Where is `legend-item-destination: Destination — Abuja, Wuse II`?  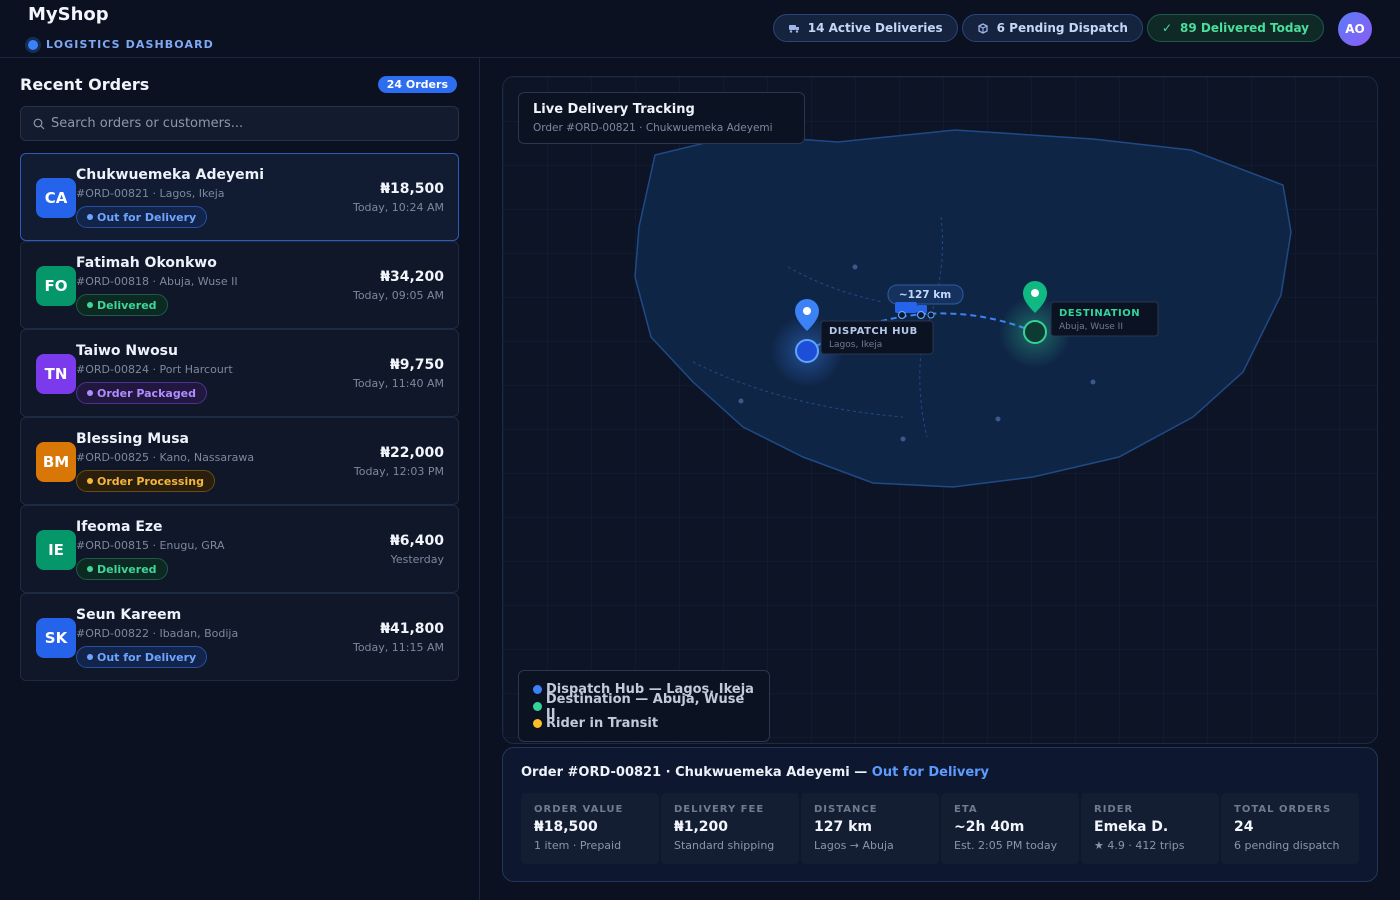 legend-item-destination: Destination — Abuja, Wuse II is located at coordinates (644, 707).